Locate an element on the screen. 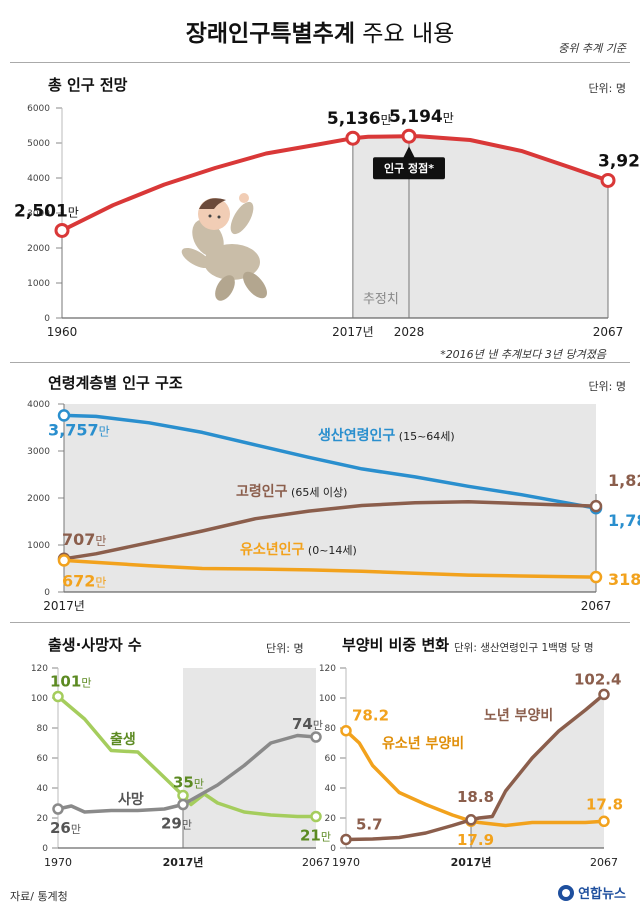 This screenshot has width=640, height=912. label-births-start-unit: 만 is located at coordinates (86, 683).